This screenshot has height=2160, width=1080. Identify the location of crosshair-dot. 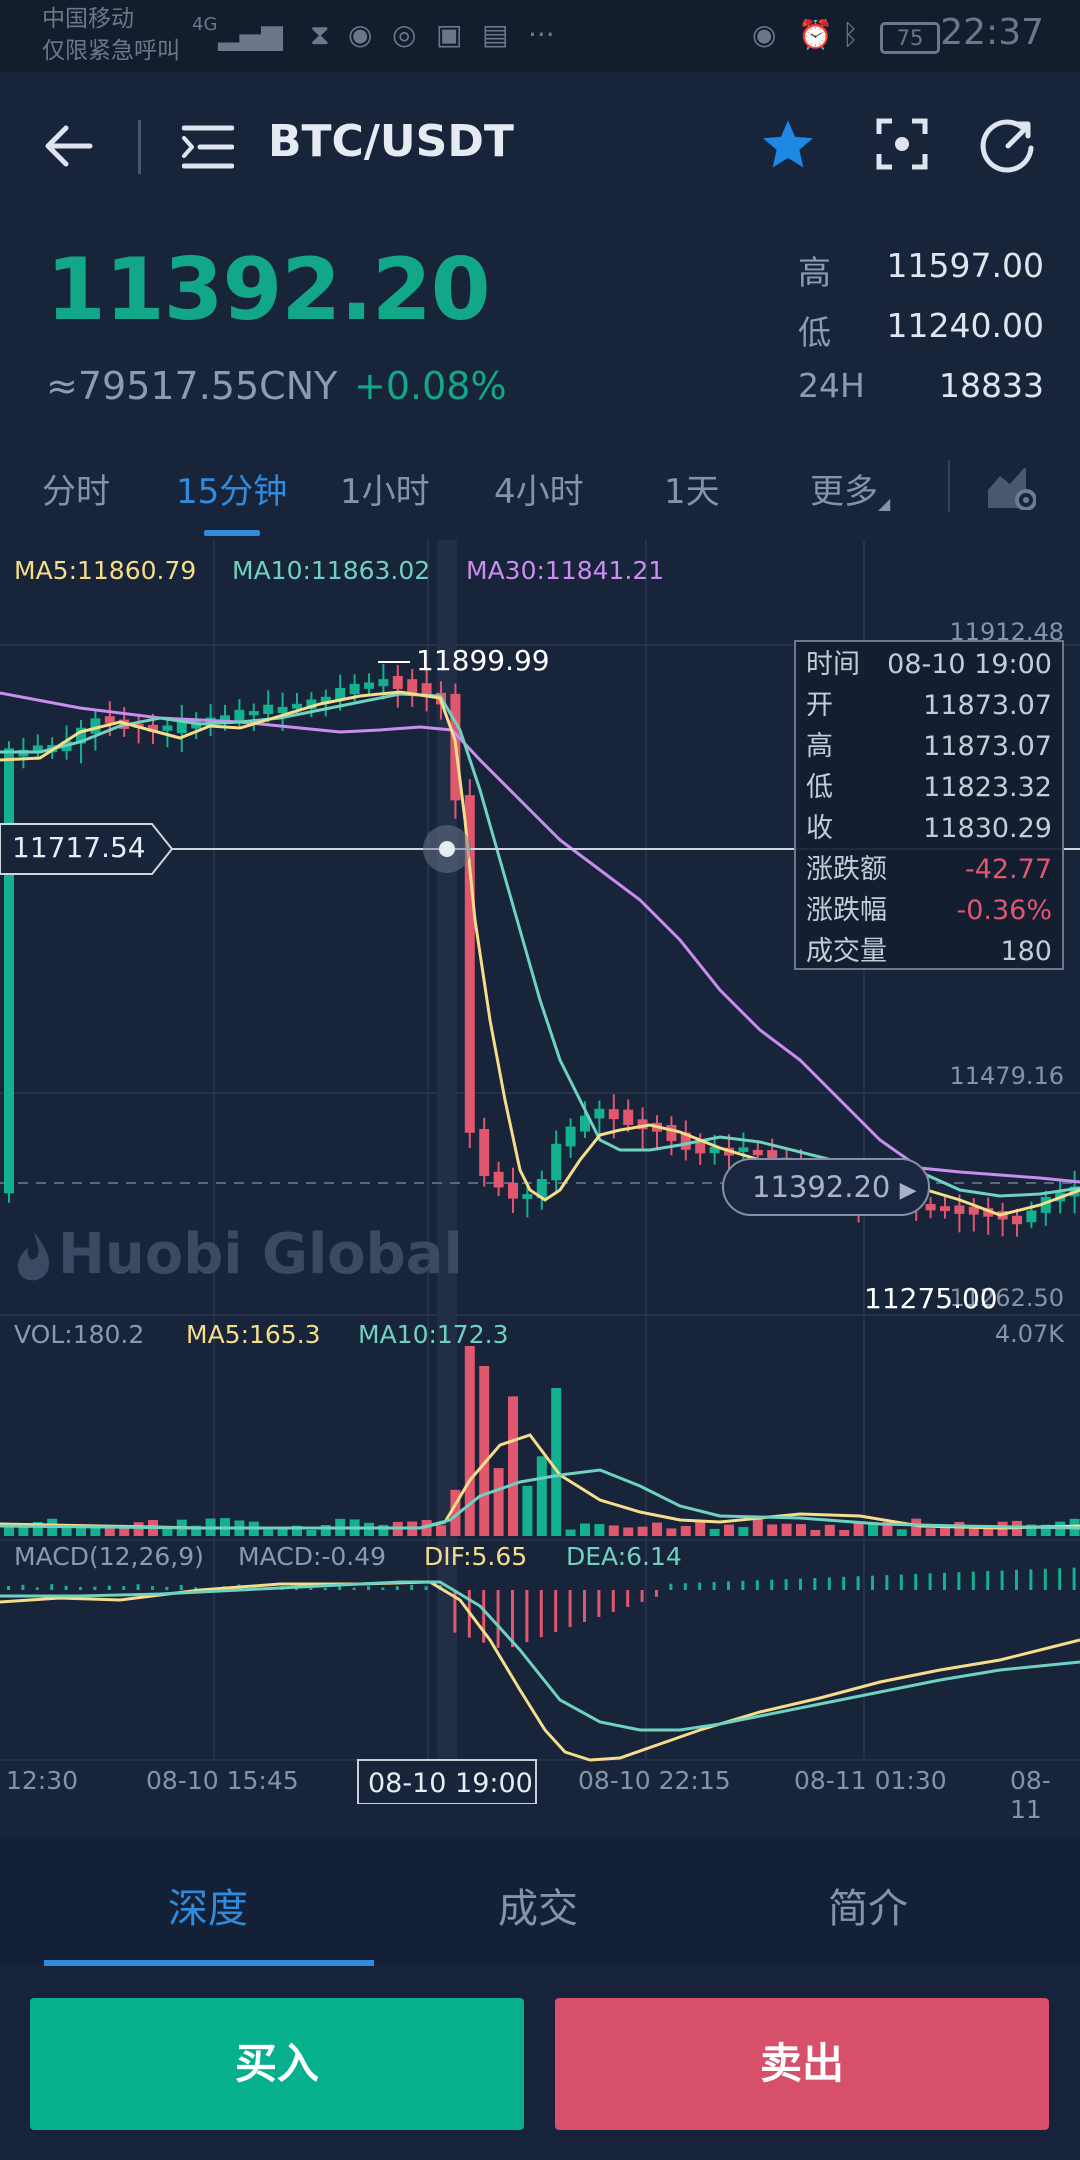
(447, 849).